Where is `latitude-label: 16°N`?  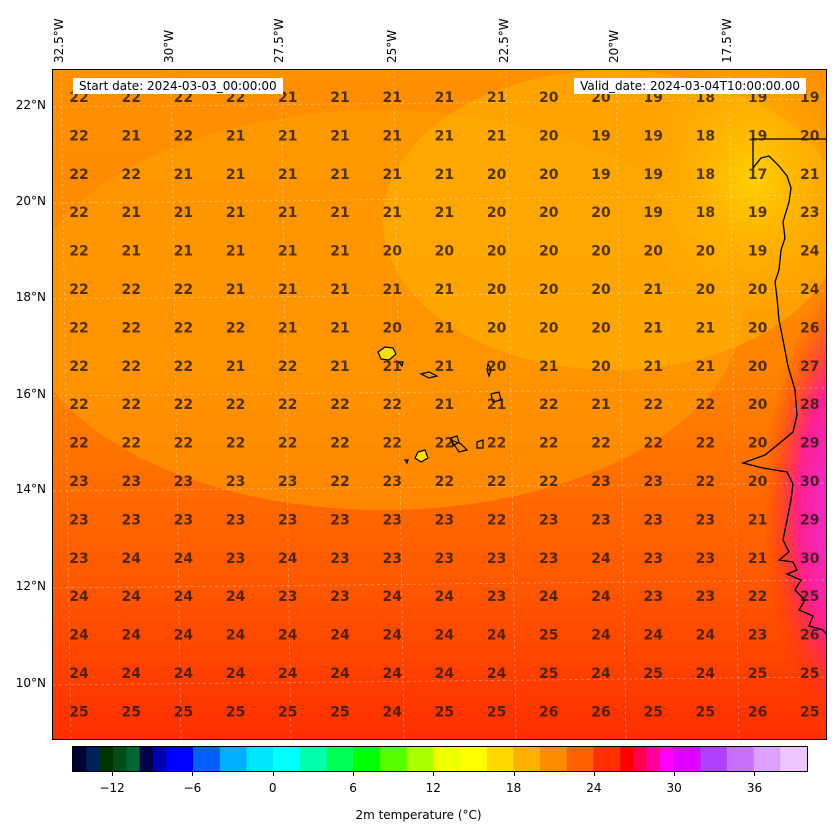 latitude-label: 16°N is located at coordinates (30, 394).